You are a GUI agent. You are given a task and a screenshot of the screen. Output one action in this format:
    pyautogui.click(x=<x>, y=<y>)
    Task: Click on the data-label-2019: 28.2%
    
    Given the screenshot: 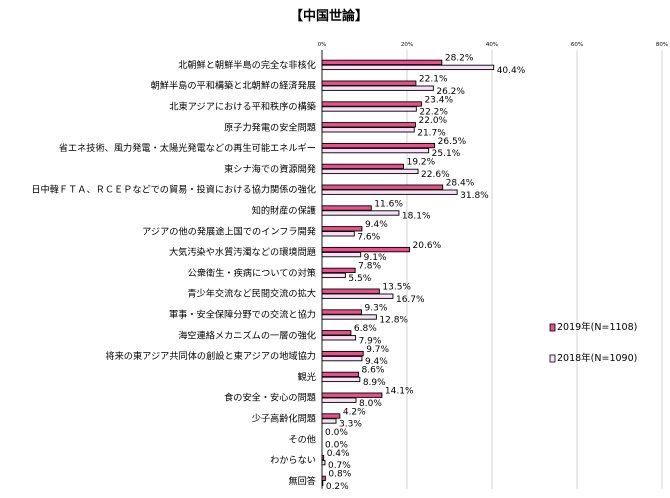 What is the action you would take?
    pyautogui.click(x=459, y=59)
    